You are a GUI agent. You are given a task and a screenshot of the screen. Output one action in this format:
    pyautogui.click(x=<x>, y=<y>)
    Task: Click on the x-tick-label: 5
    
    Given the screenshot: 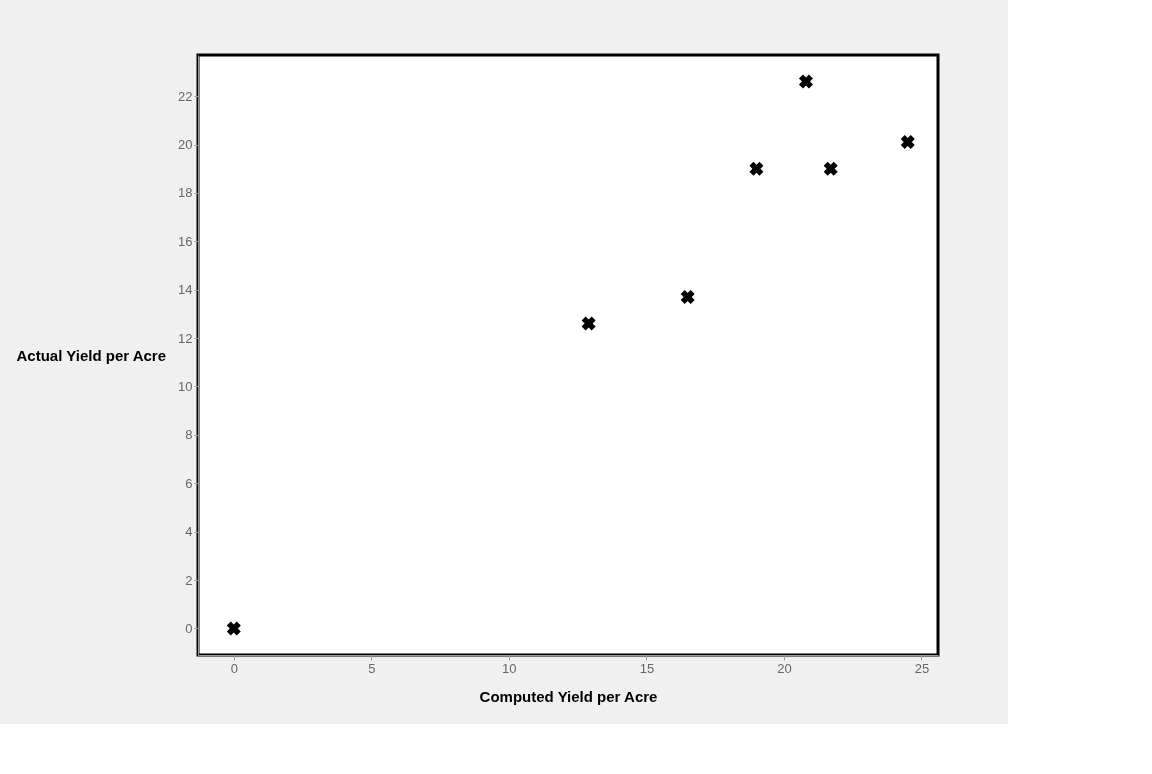 What is the action you would take?
    pyautogui.click(x=372, y=668)
    